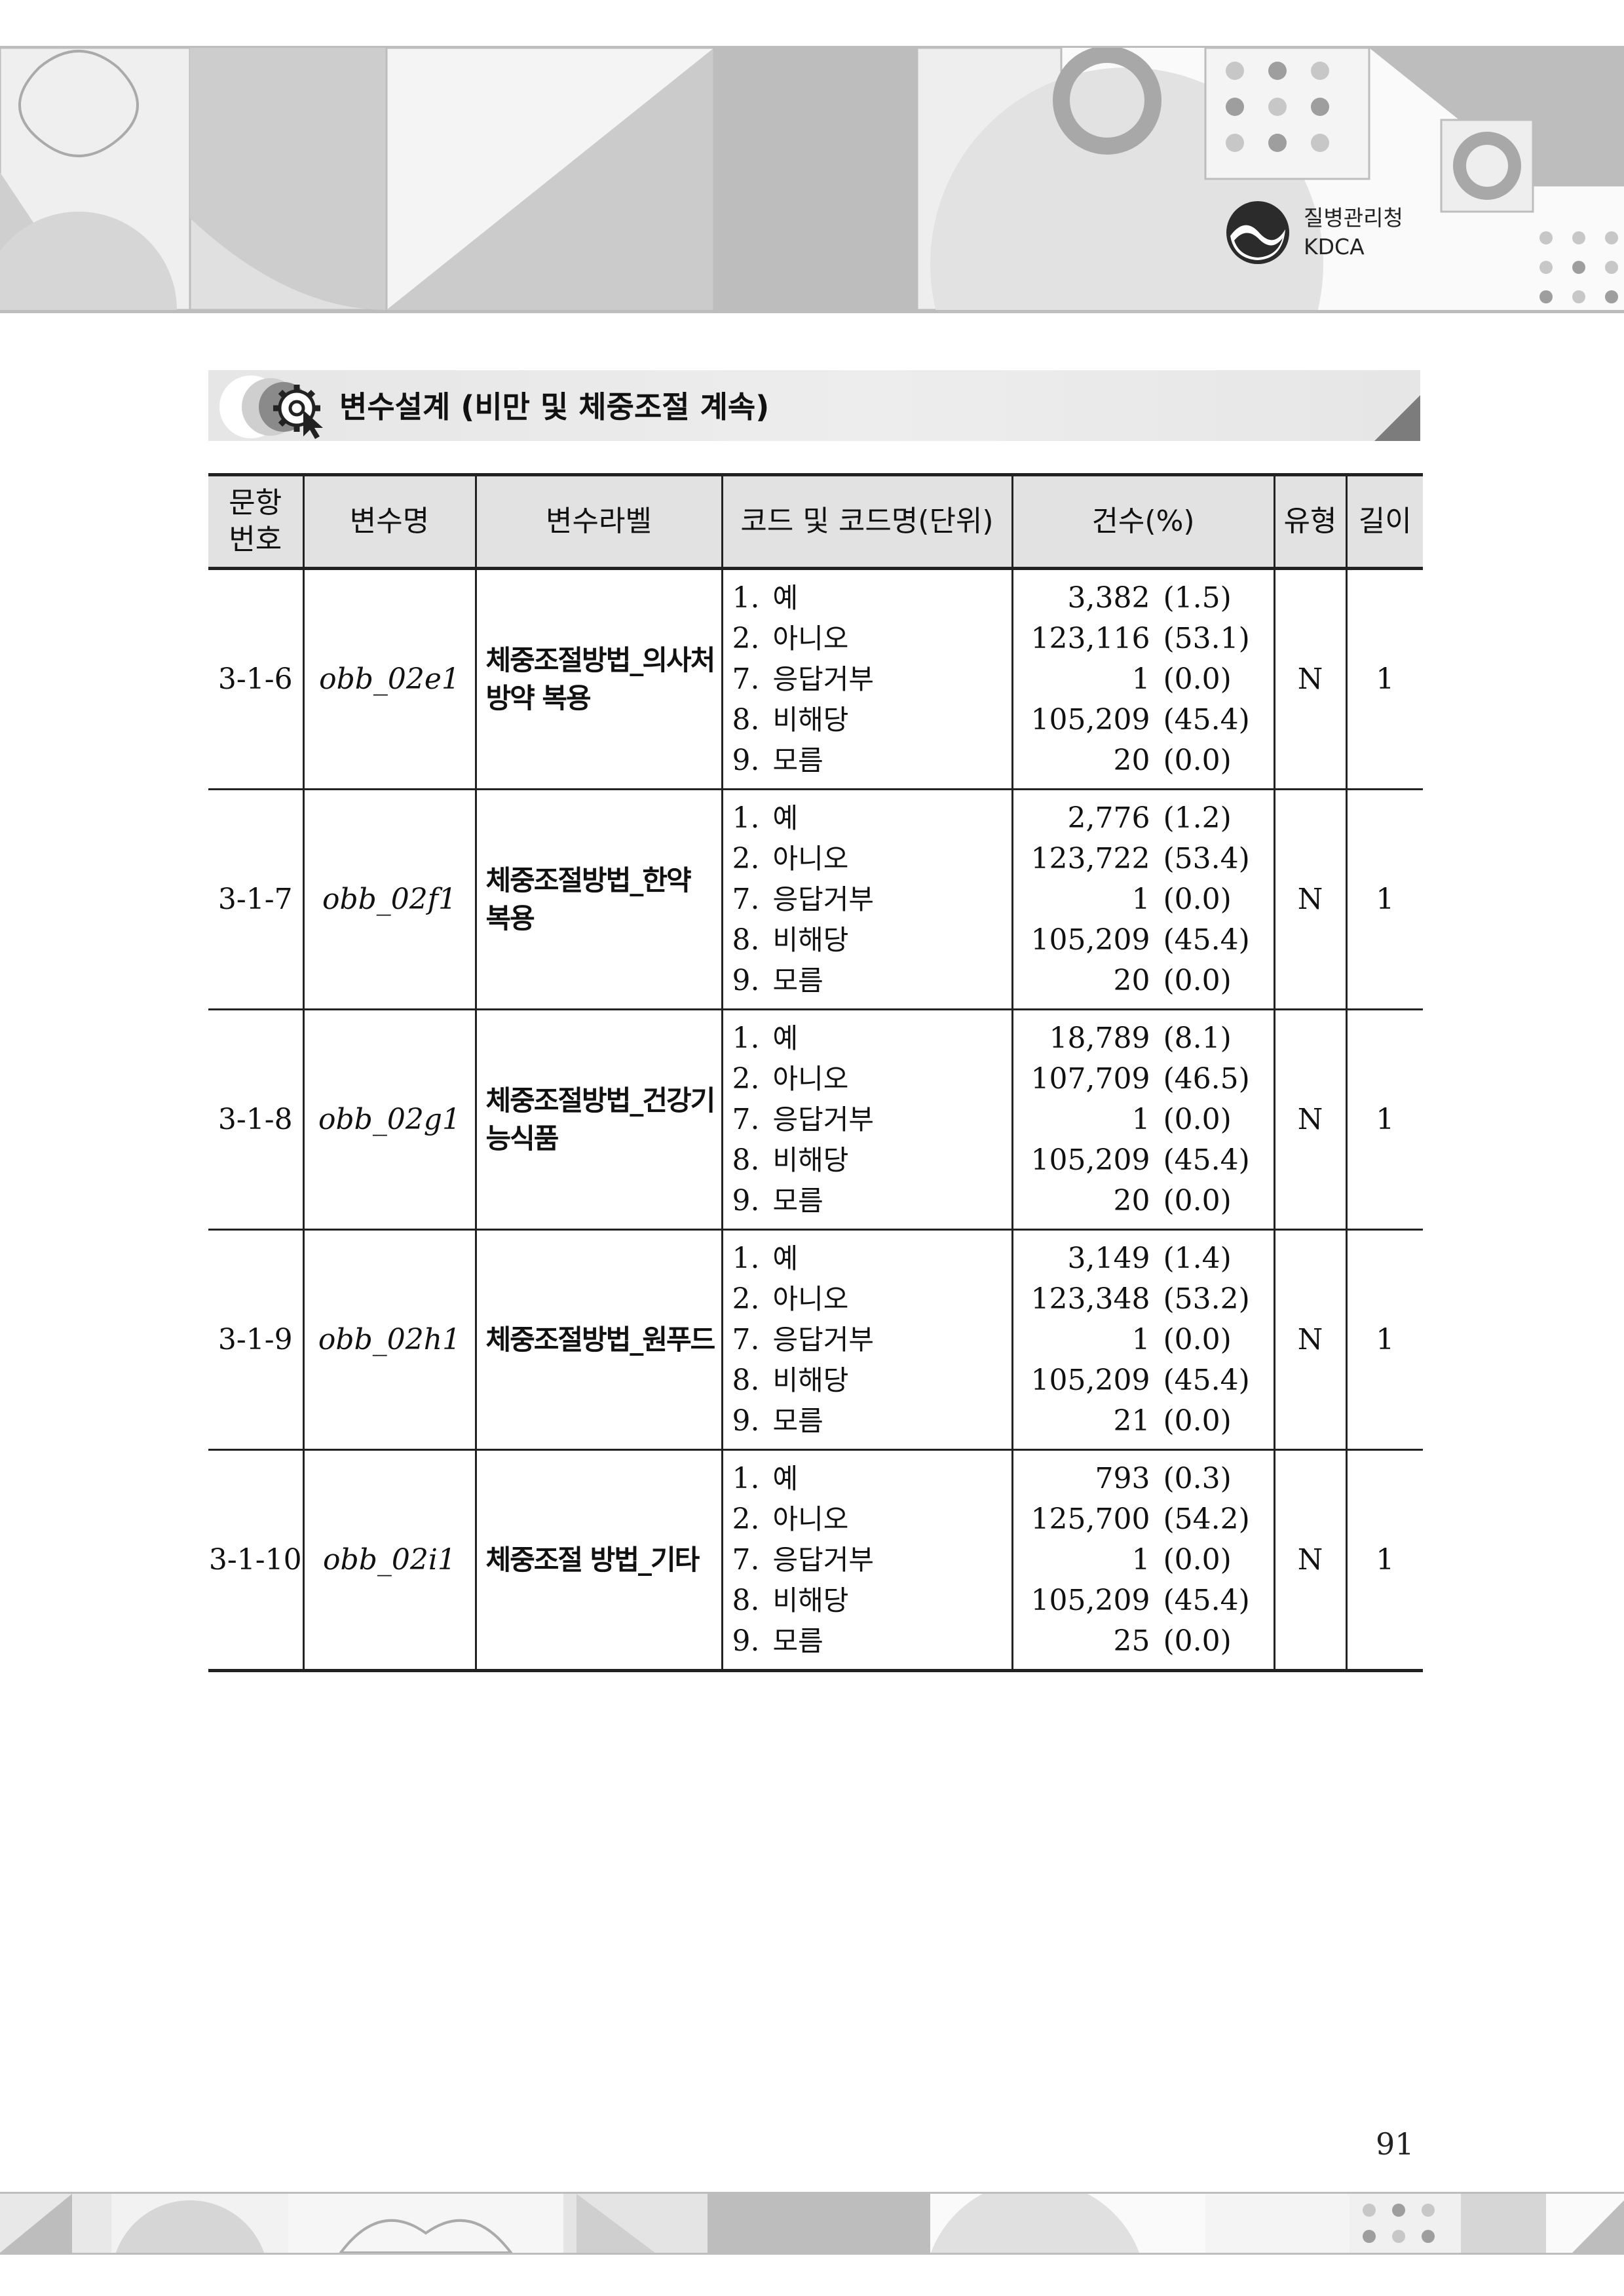  What do you see at coordinates (256, 521) in the screenshot?
I see `header-item-no: 문항 번호` at bounding box center [256, 521].